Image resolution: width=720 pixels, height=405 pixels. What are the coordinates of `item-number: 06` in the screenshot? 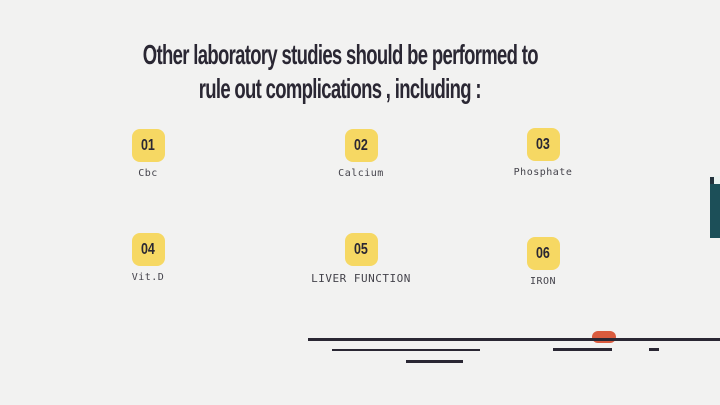 It's located at (543, 253).